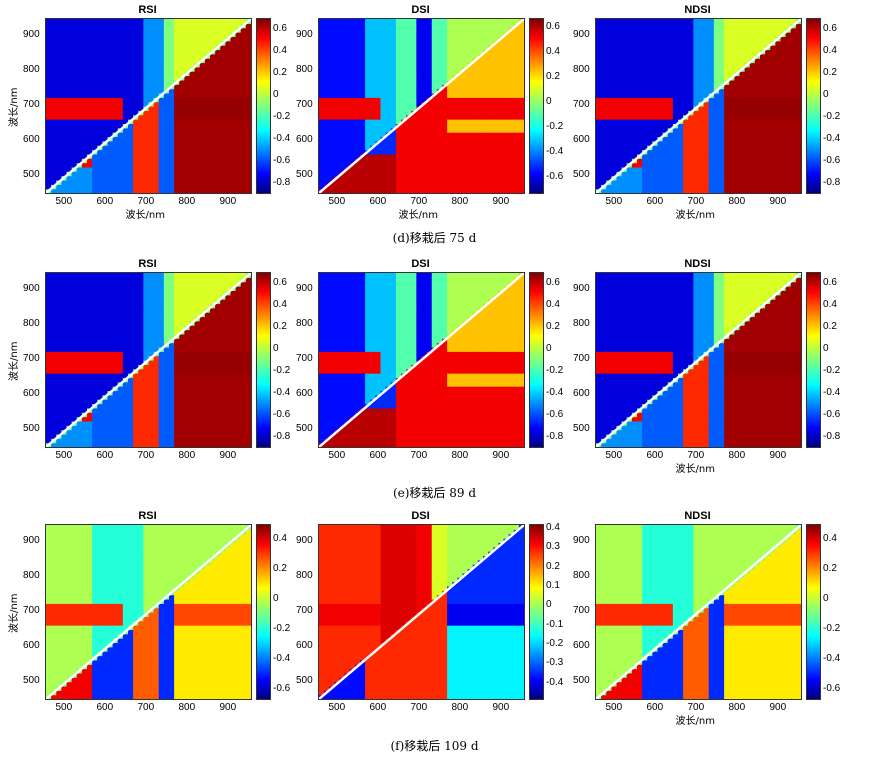  What do you see at coordinates (830, 28) in the screenshot?
I see `colorbar-tick-label: 0.6` at bounding box center [830, 28].